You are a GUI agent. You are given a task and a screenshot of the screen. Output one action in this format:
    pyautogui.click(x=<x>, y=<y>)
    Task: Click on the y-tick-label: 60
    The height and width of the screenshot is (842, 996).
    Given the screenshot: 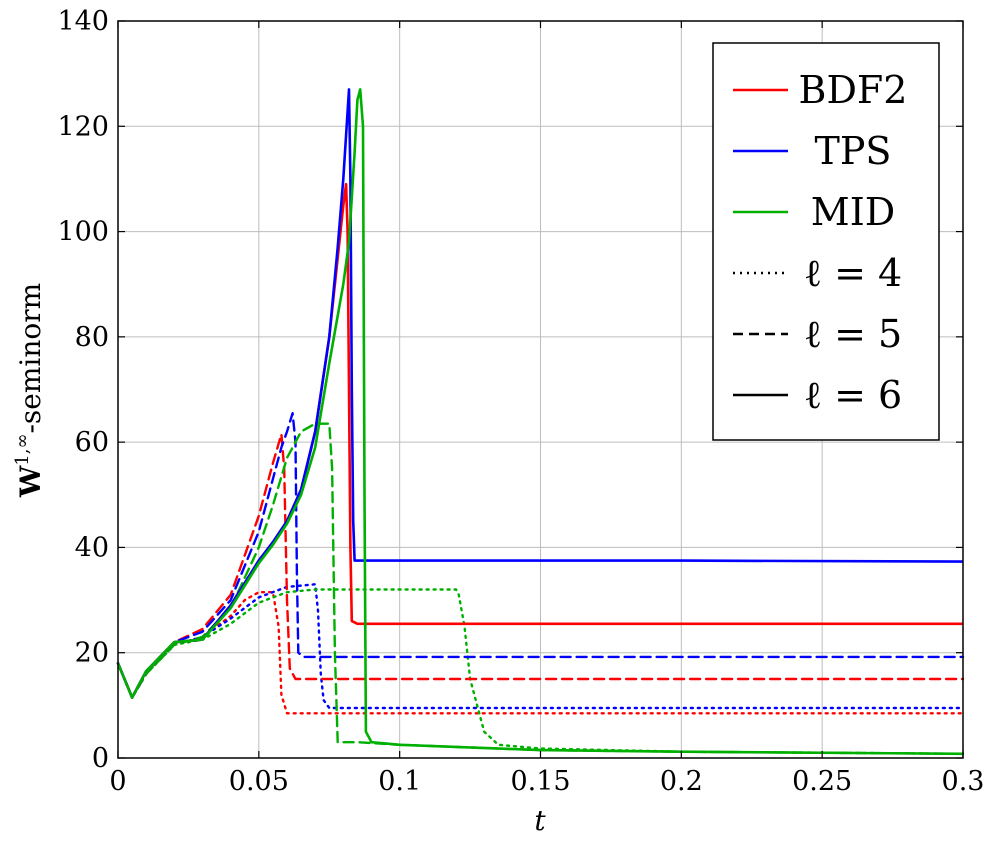 What is the action you would take?
    pyautogui.click(x=92, y=442)
    